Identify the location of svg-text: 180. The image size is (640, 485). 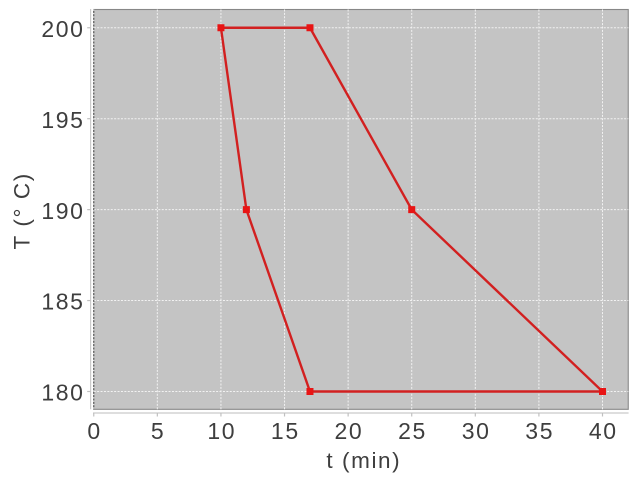
(62, 393).